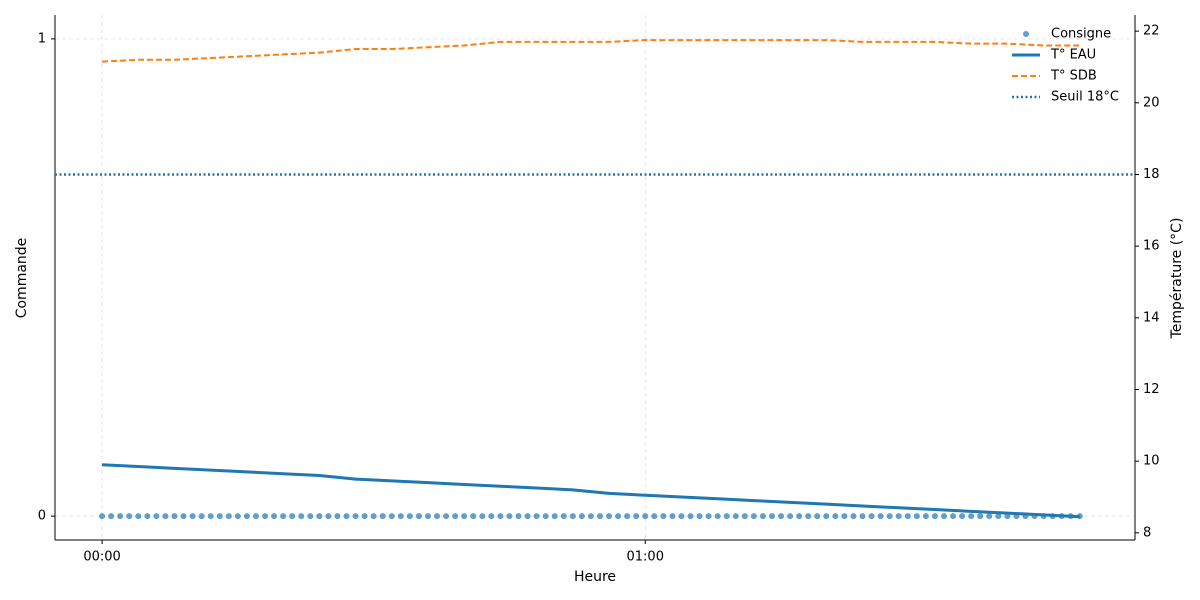 The width and height of the screenshot is (1200, 600). What do you see at coordinates (595, 577) in the screenshot?
I see `x-axis-label: Heure` at bounding box center [595, 577].